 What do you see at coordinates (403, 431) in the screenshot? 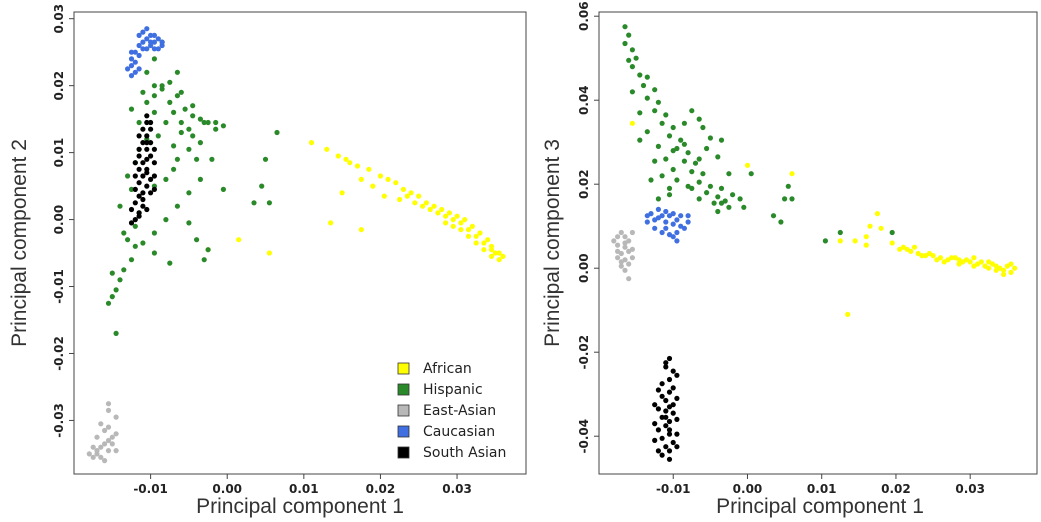
I see `legend-swatch-caucasian` at bounding box center [403, 431].